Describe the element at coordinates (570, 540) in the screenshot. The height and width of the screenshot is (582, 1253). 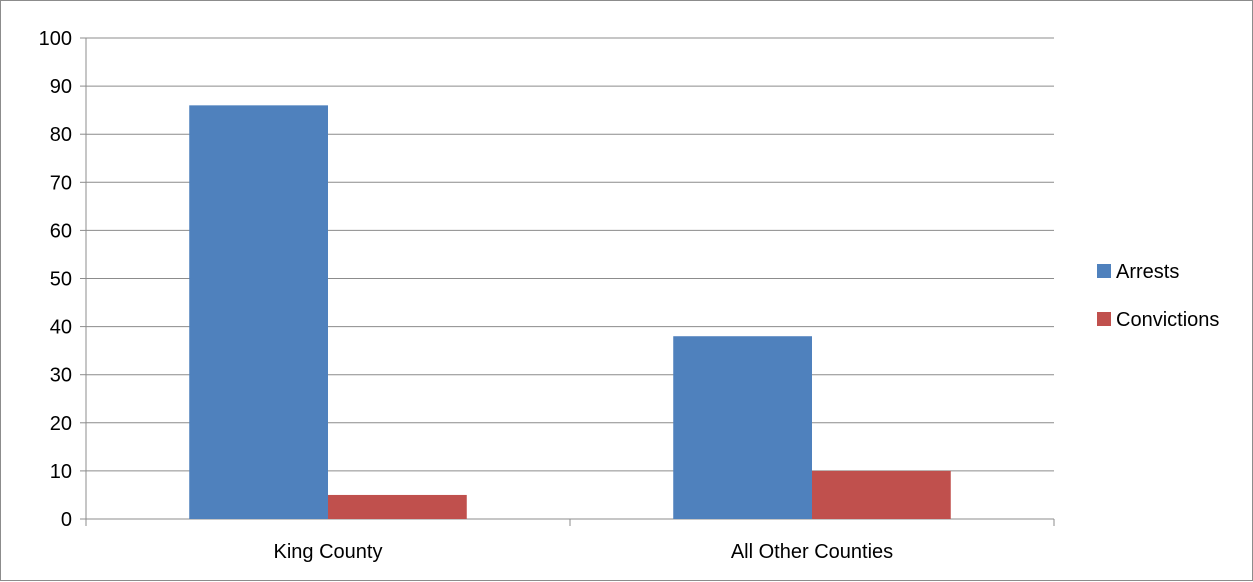
I see `x-axis: King County All Other Counties` at that location.